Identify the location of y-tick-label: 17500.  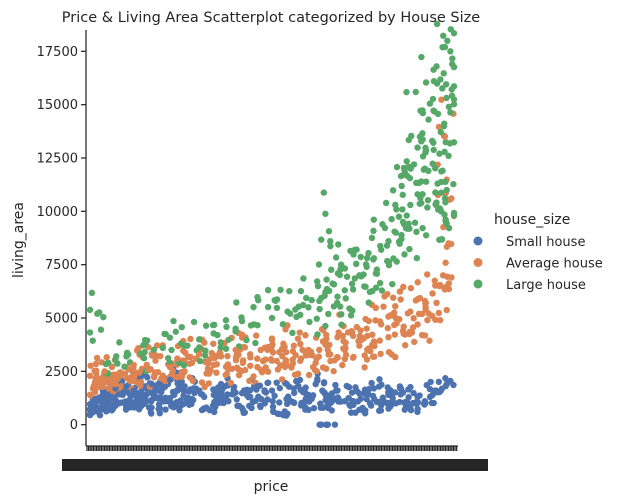
(57, 52).